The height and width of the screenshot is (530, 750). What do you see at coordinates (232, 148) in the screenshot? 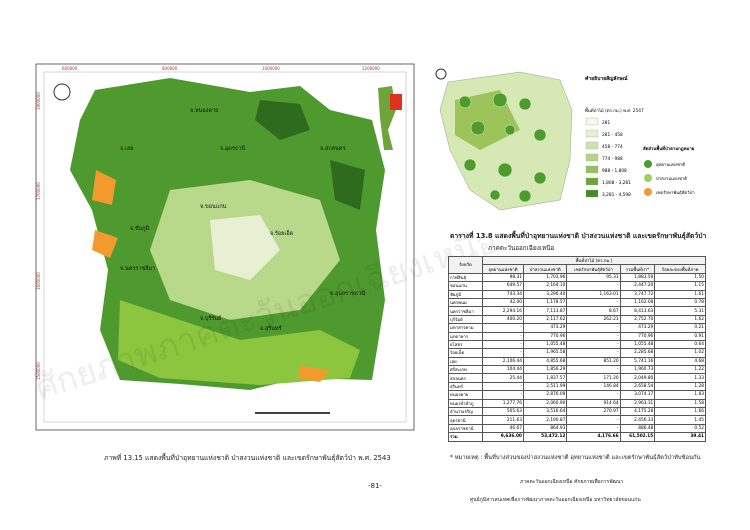
I see `place-label: จ.อุดรธานี` at bounding box center [232, 148].